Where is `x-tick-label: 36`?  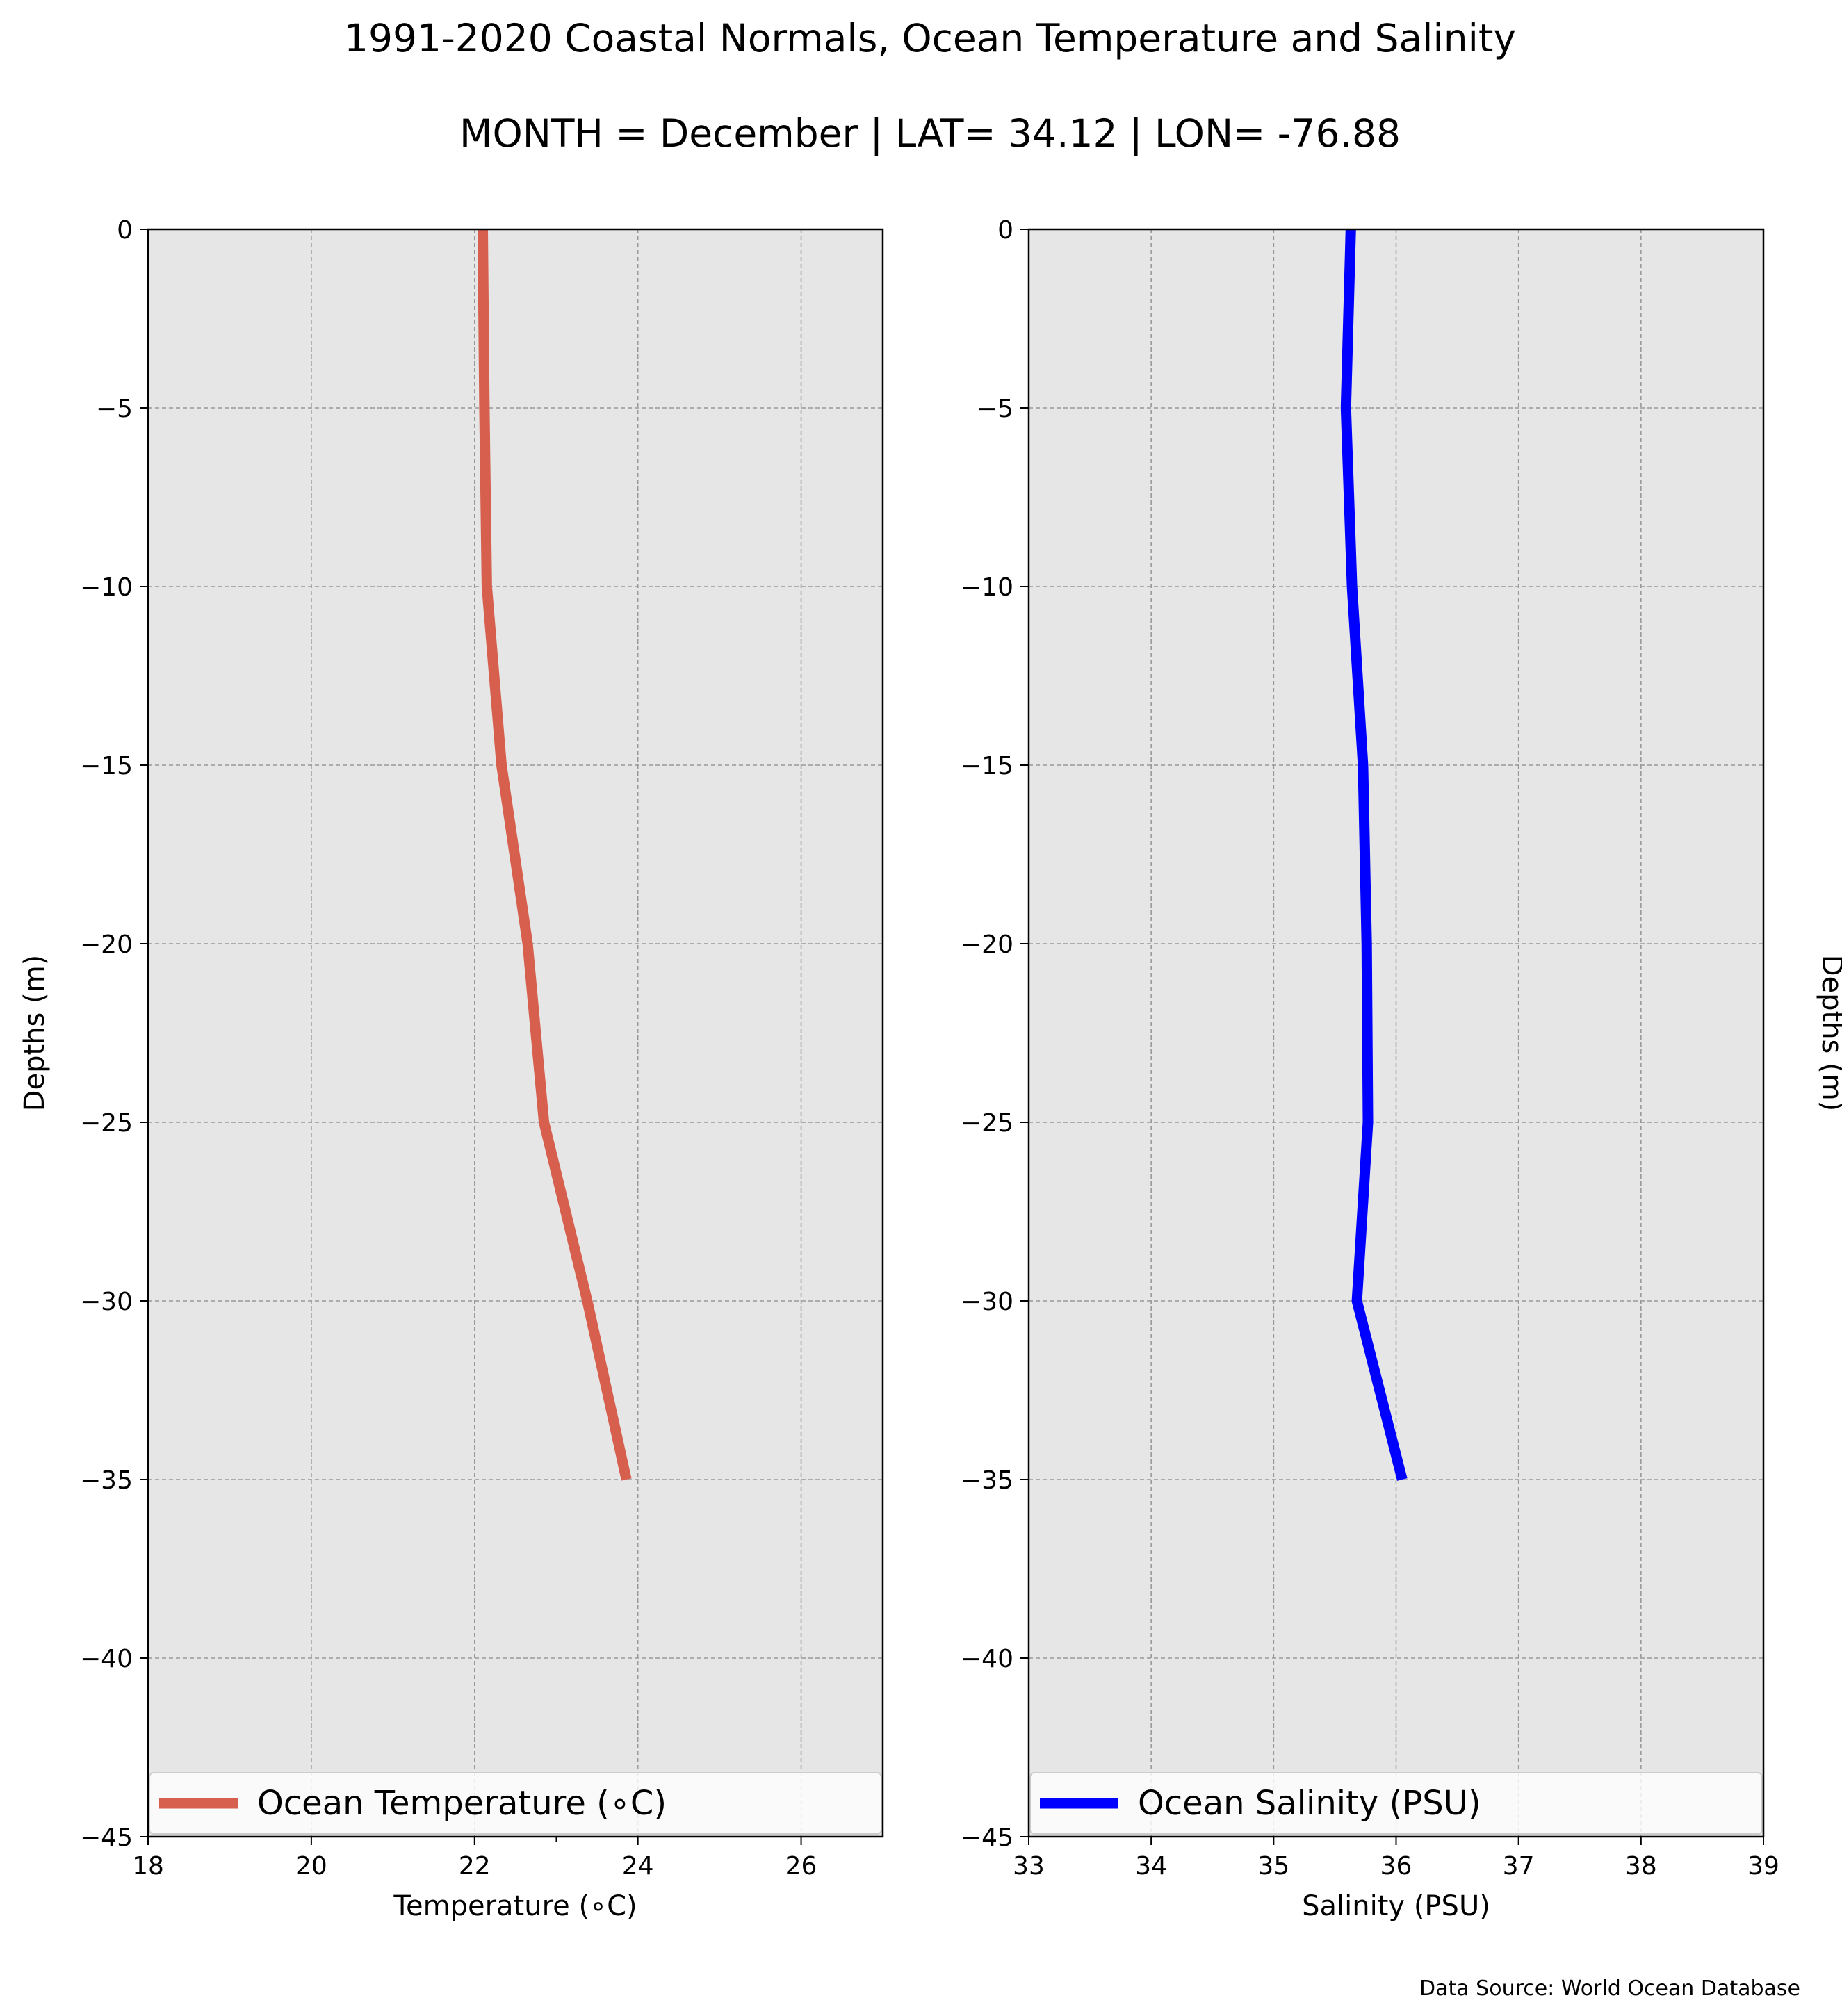
x-tick-label: 36 is located at coordinates (1396, 1866).